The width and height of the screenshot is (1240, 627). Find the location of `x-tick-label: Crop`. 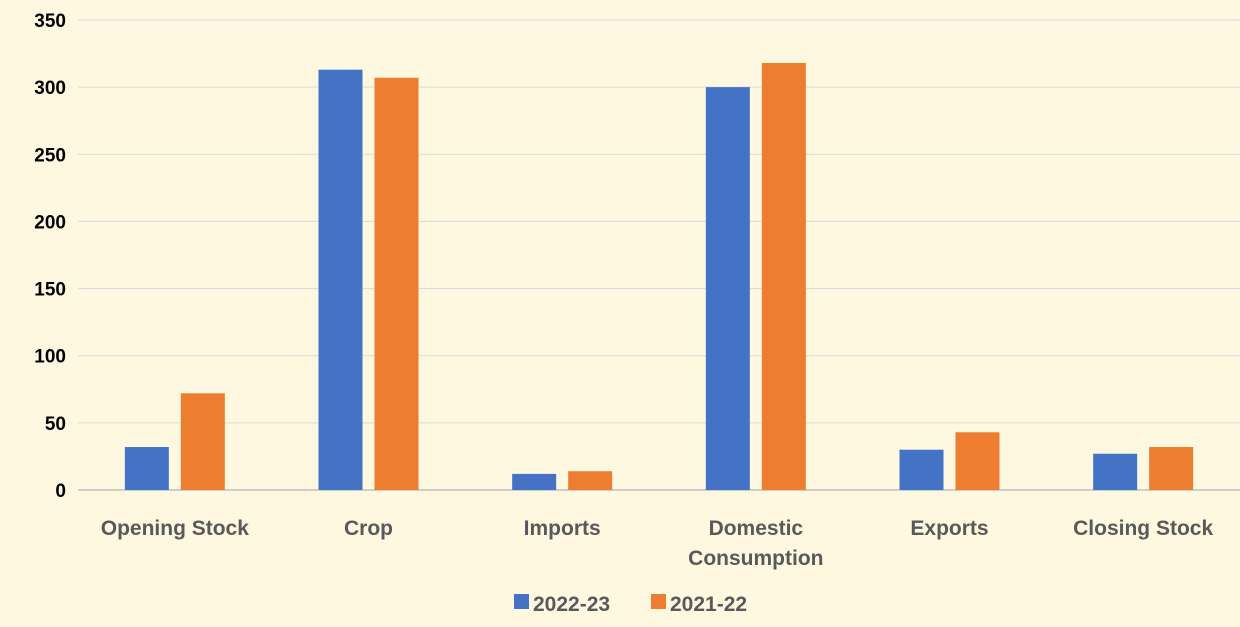

x-tick-label: Crop is located at coordinates (368, 528).